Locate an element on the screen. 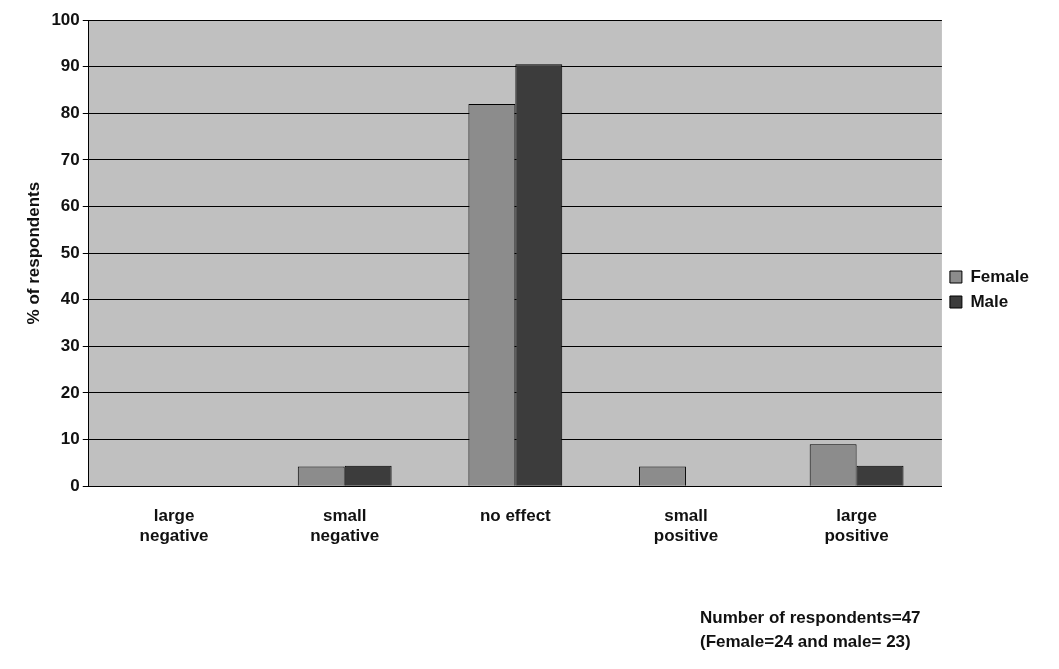 This screenshot has width=1059, height=669. y-tick-label: 10 is located at coordinates (70, 439).